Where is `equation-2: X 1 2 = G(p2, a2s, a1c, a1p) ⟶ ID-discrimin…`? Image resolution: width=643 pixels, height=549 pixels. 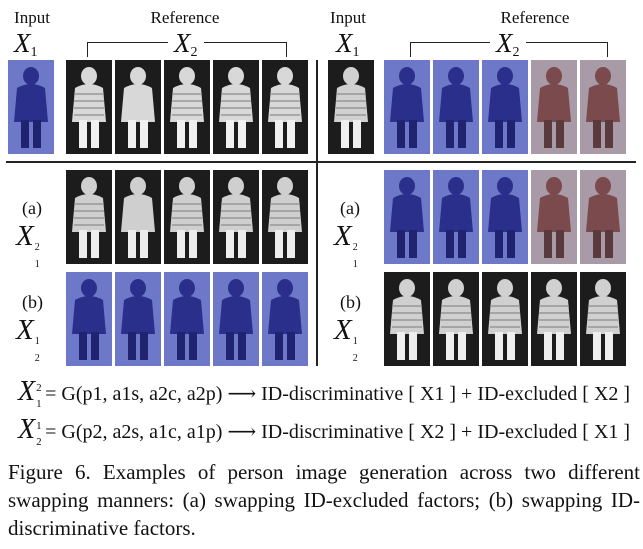 equation-2: X 1 2 = G(p2, a2s, a1c, a1p) ⟶ ID-discrimin… is located at coordinates (324, 431).